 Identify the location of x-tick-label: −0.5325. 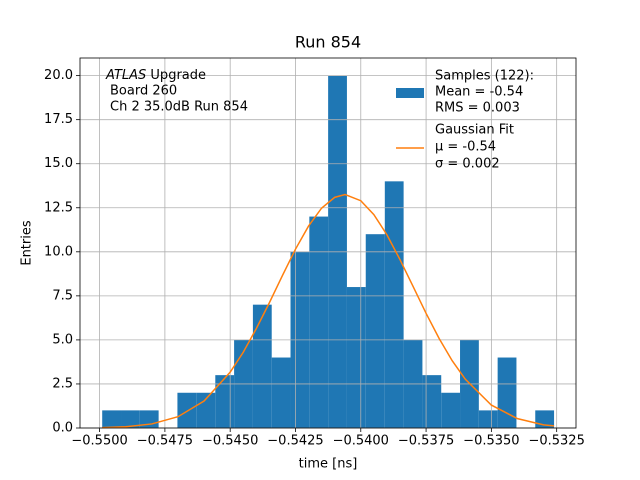
(556, 441).